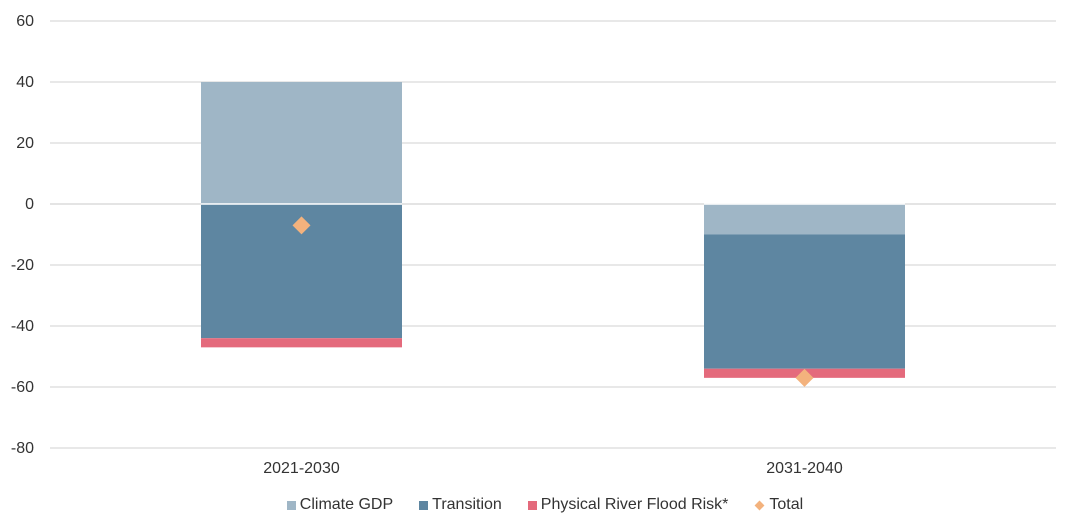  I want to click on y-tick-label: -20, so click(22, 265).